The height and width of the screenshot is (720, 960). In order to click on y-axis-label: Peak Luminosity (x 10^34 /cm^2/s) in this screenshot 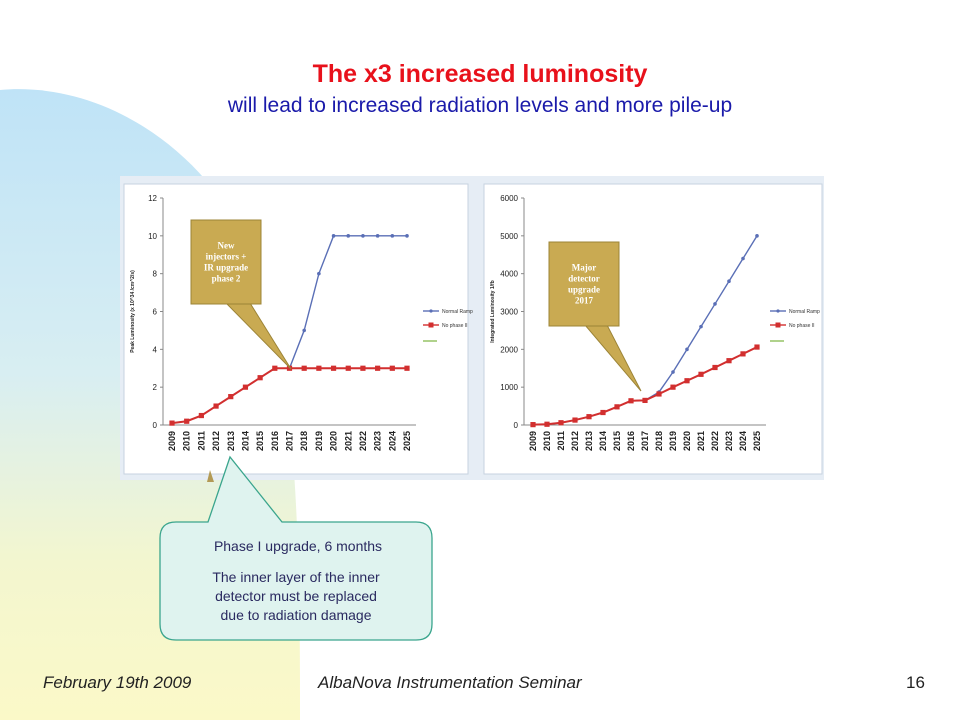, I will do `click(133, 311)`.